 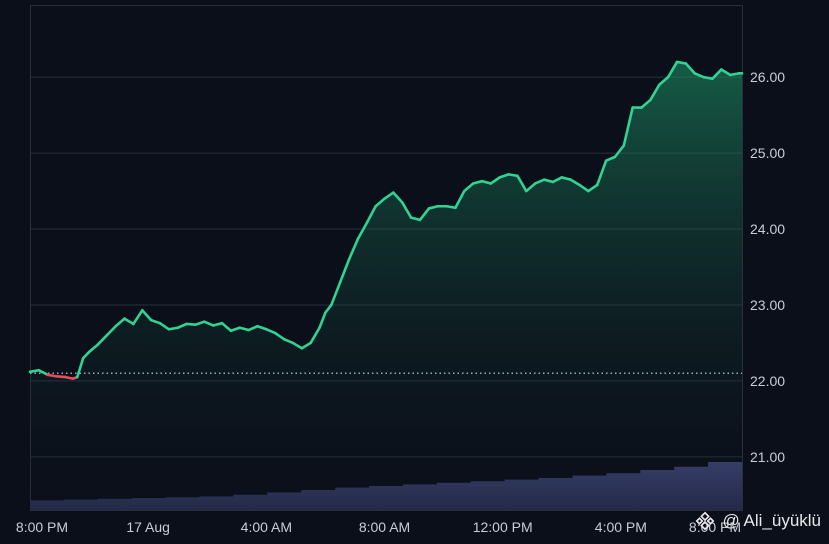 What do you see at coordinates (767, 305) in the screenshot?
I see `y-tick-label: 23.00` at bounding box center [767, 305].